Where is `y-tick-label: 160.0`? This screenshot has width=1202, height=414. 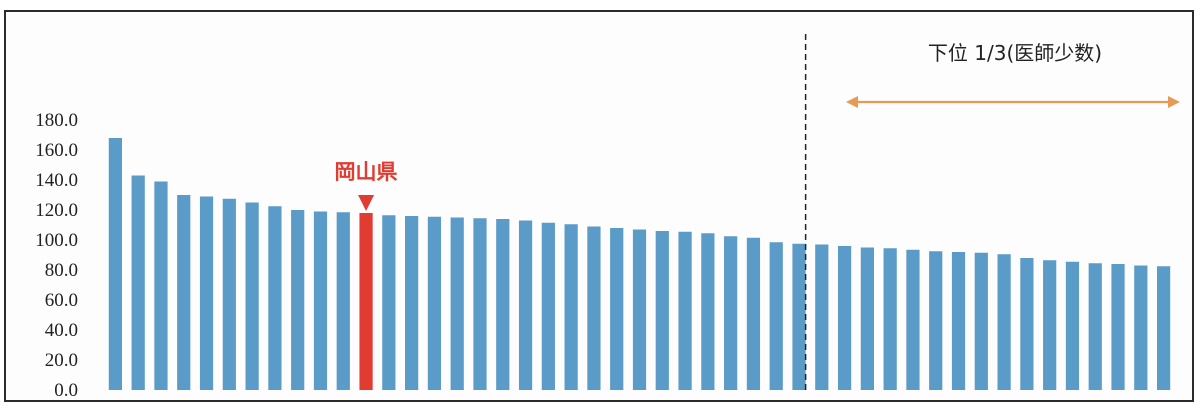
y-tick-label: 160.0 is located at coordinates (56, 150).